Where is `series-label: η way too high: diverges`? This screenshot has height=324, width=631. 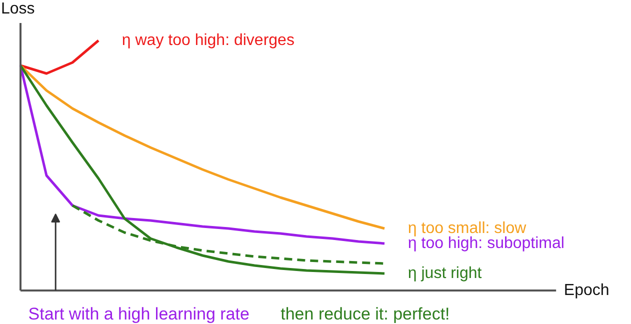
series-label: η way too high: diverges is located at coordinates (208, 40).